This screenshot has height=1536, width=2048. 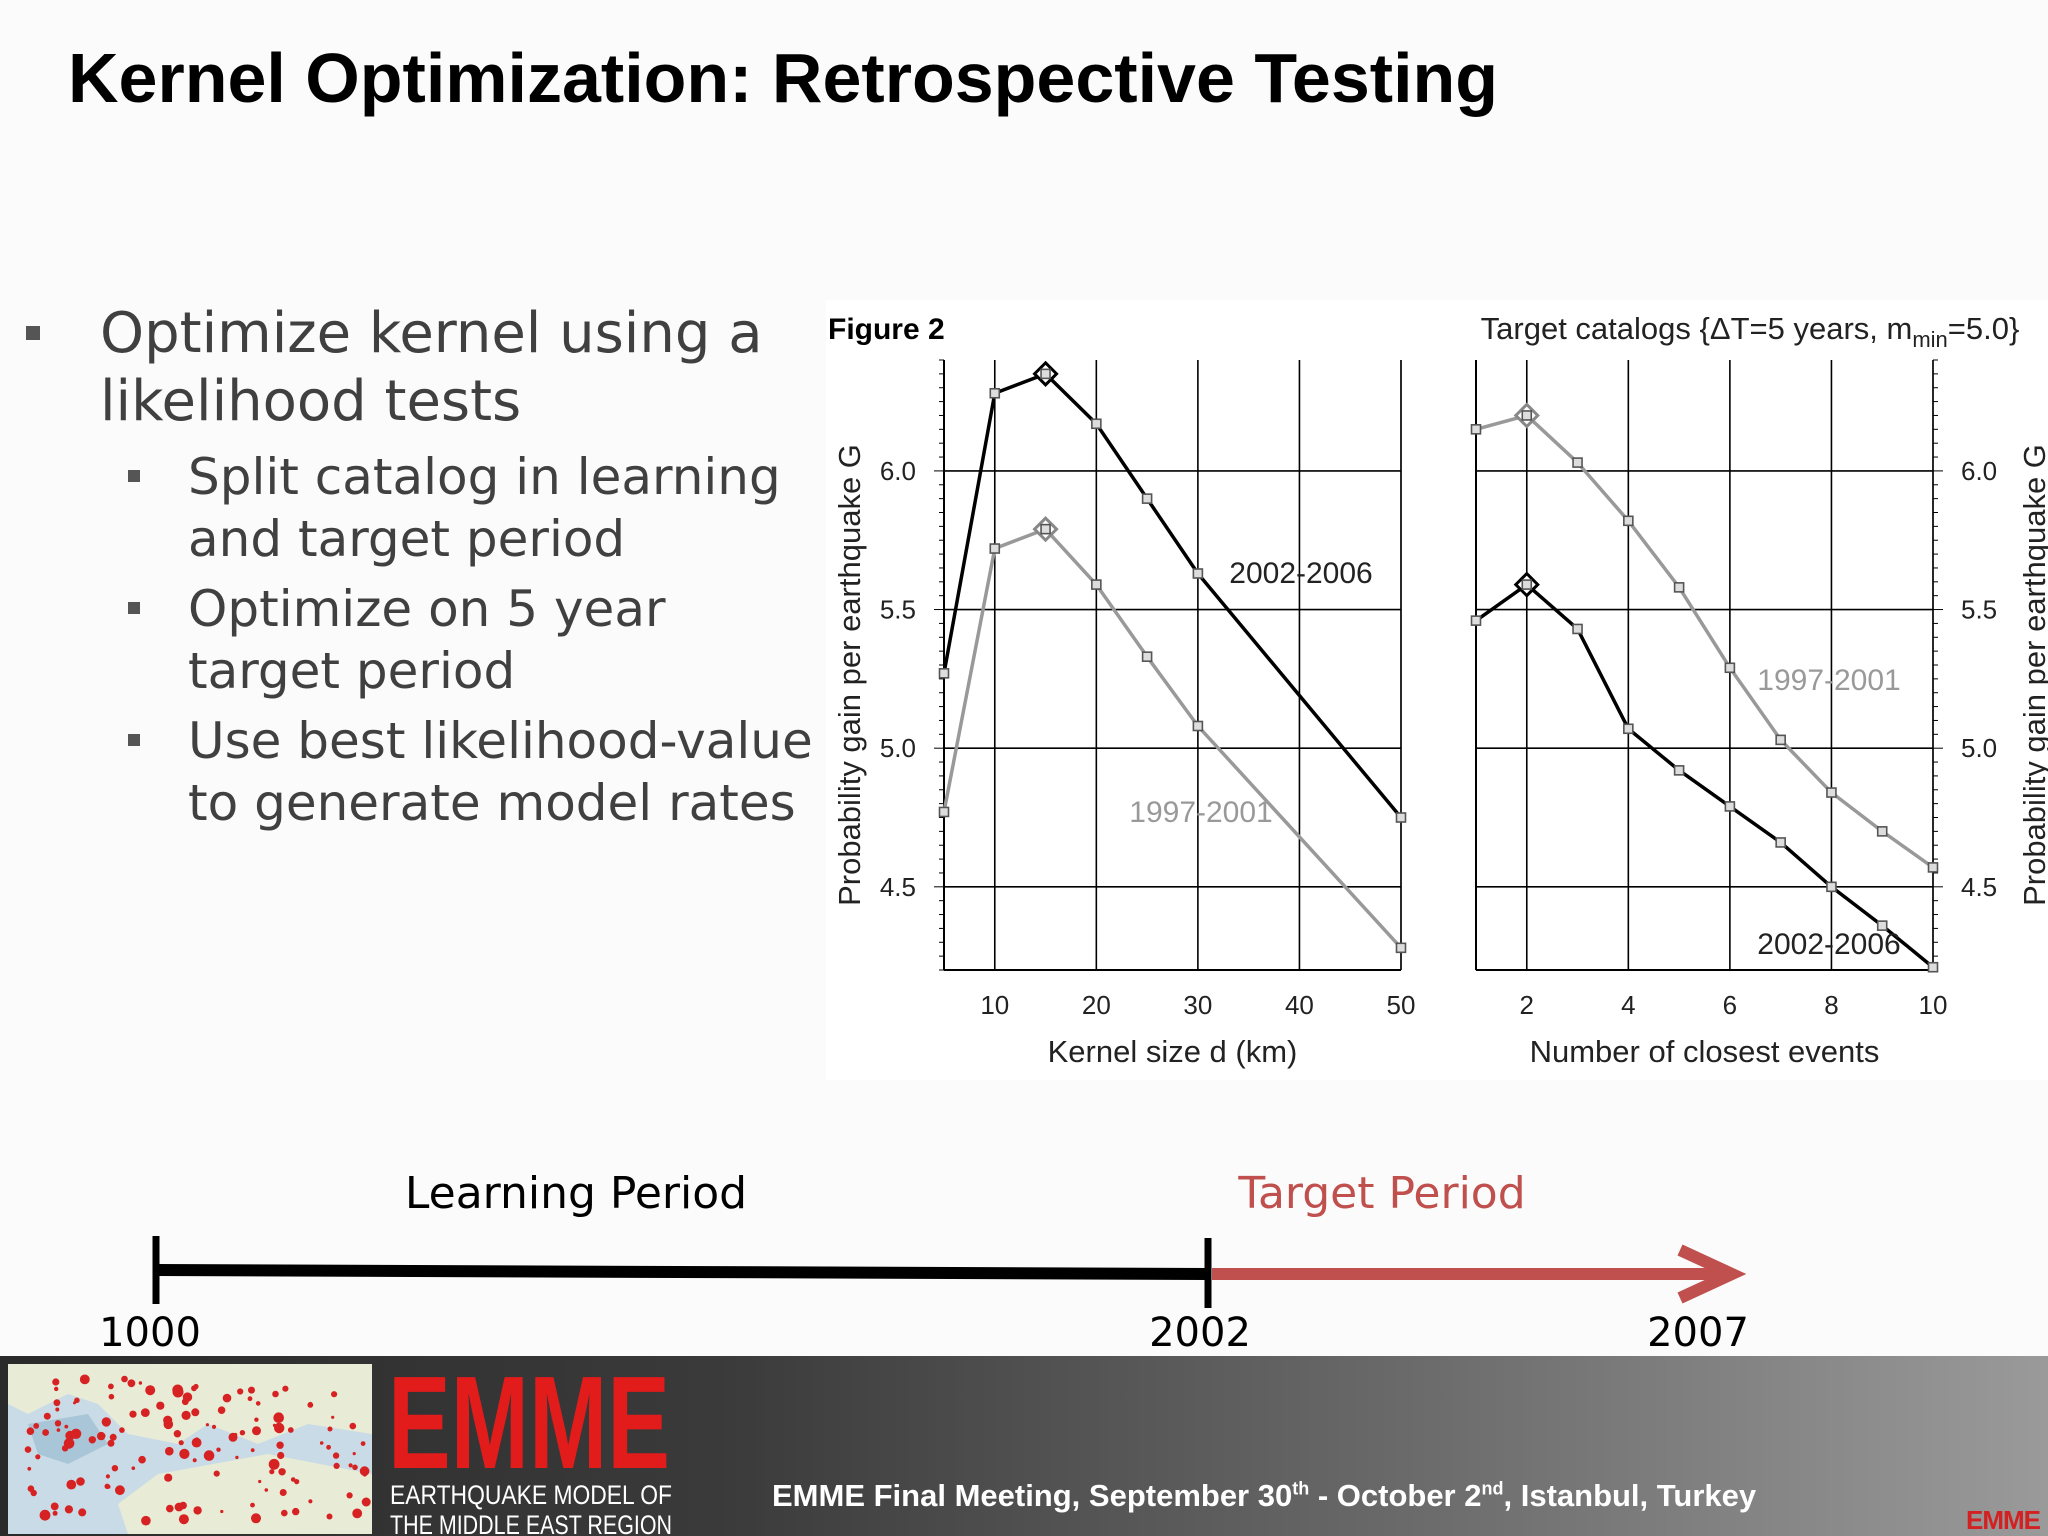 What do you see at coordinates (1750, 331) in the screenshot?
I see `chart-title: Target catalogs {ΔT=5 years, mmin=5.0}` at bounding box center [1750, 331].